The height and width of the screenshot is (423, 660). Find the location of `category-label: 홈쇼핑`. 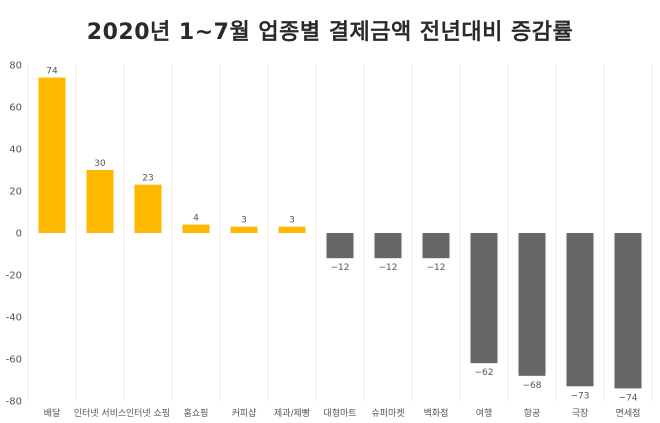

category-label: 홈쇼핑 is located at coordinates (196, 413).